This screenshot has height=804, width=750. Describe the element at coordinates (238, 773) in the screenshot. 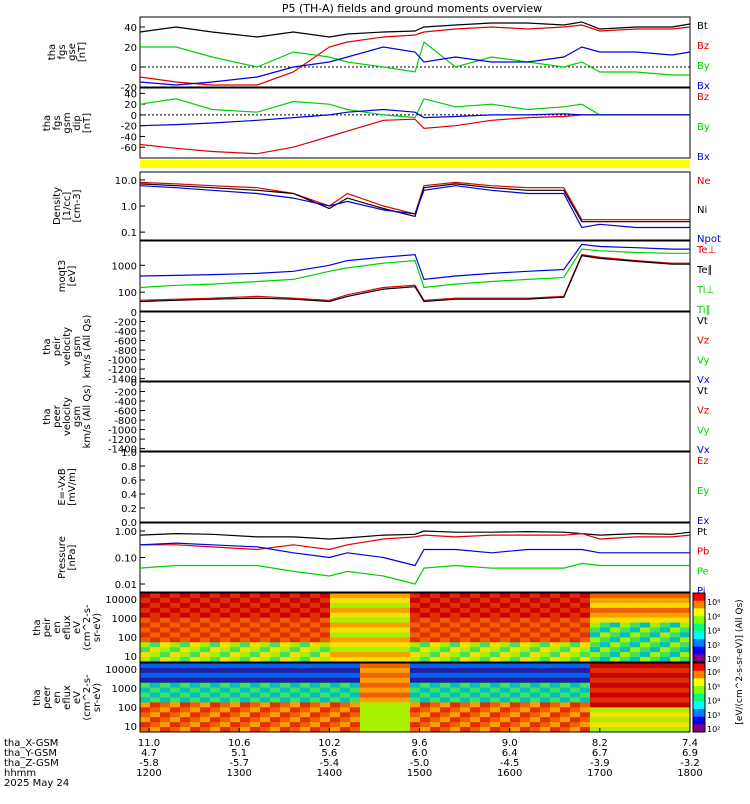

I see `footer-value: 1300` at that location.